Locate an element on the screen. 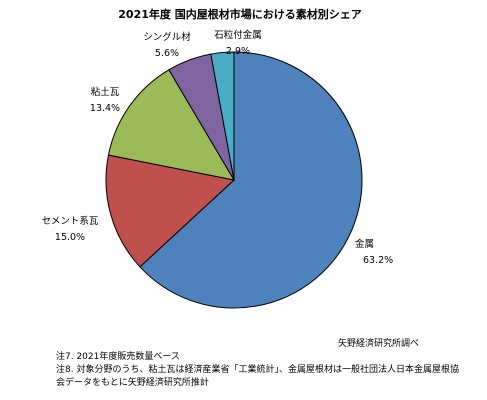  slice-value-label: 63.2% is located at coordinates (378, 260).